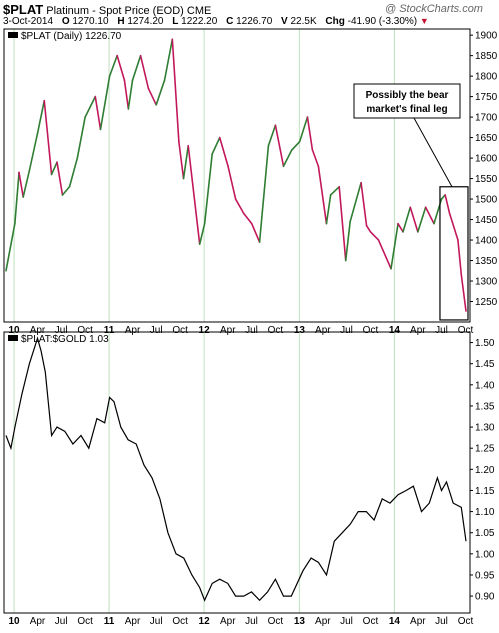  I want to click on x-tick-label-0-0: 10, so click(15, 330).